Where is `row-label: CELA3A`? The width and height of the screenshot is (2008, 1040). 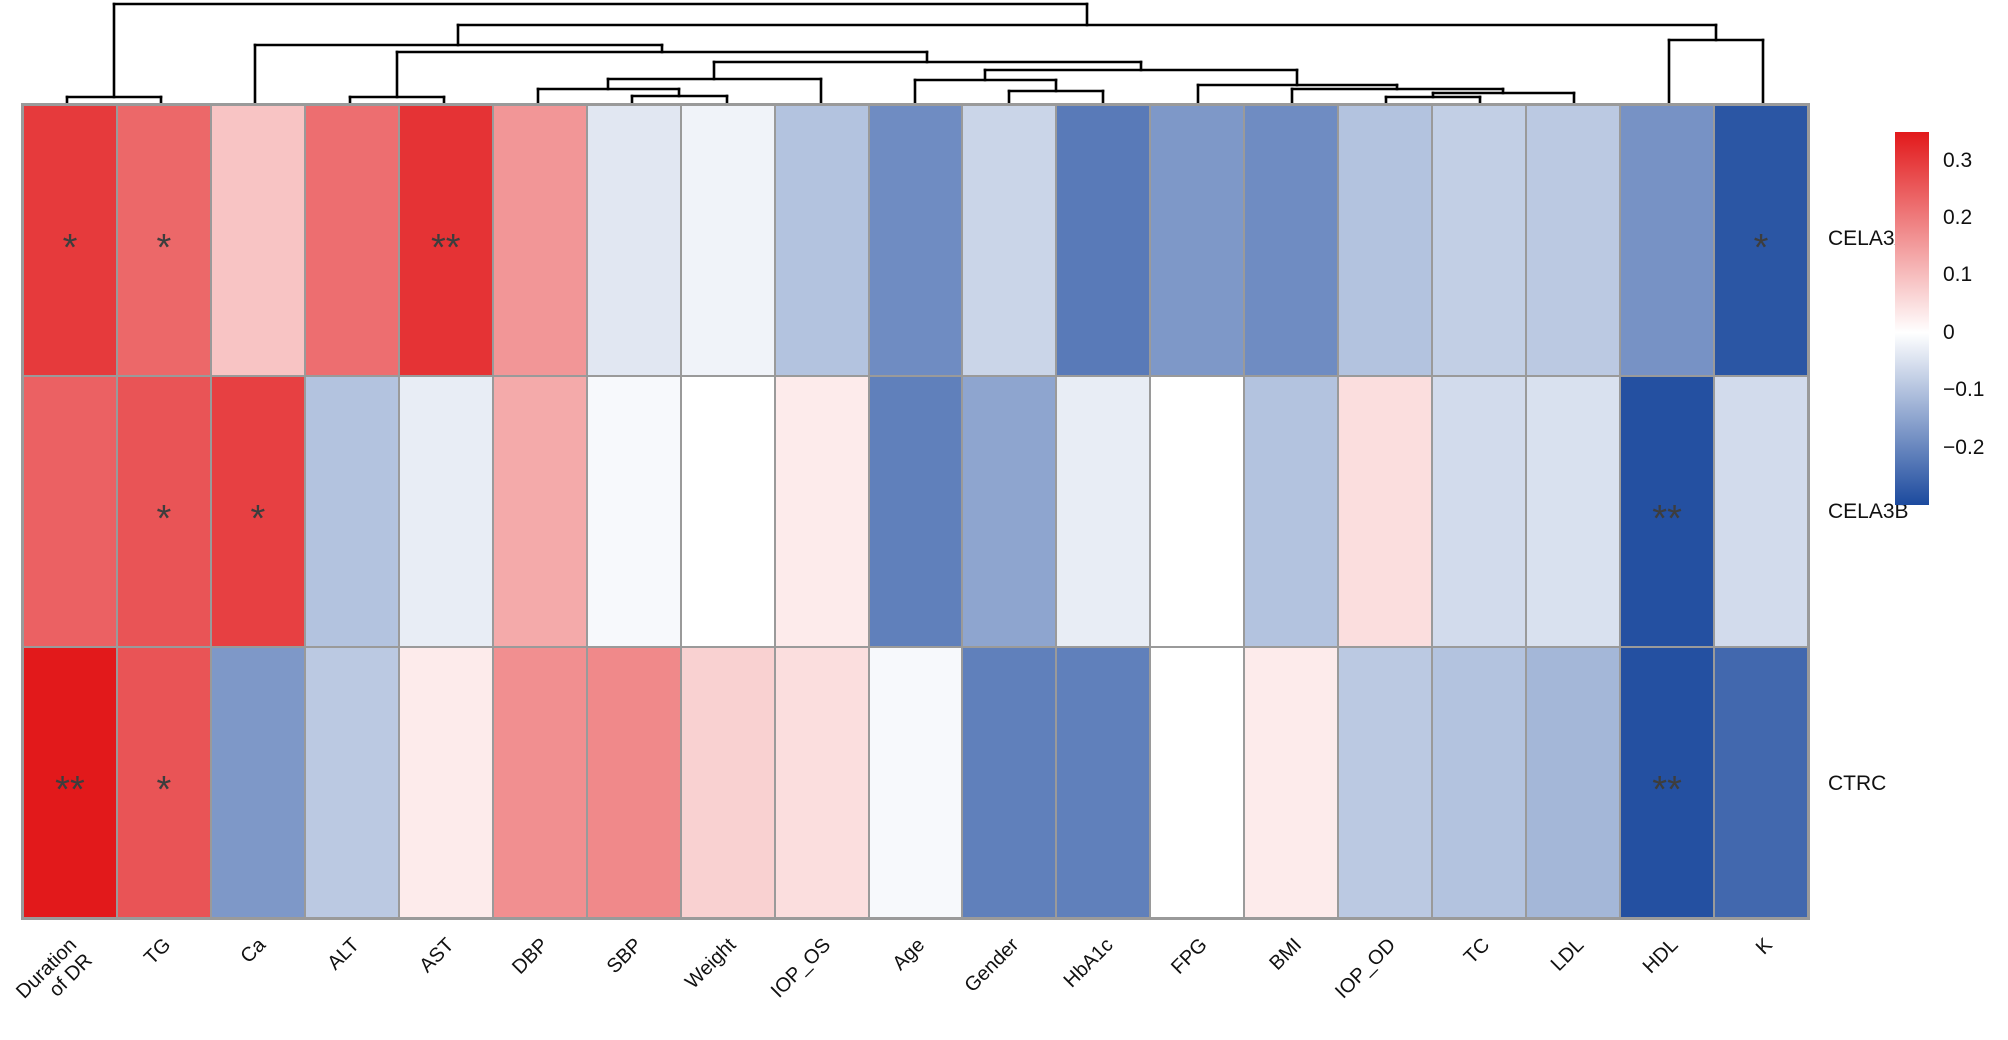
row-label: CELA3A is located at coordinates (1868, 239).